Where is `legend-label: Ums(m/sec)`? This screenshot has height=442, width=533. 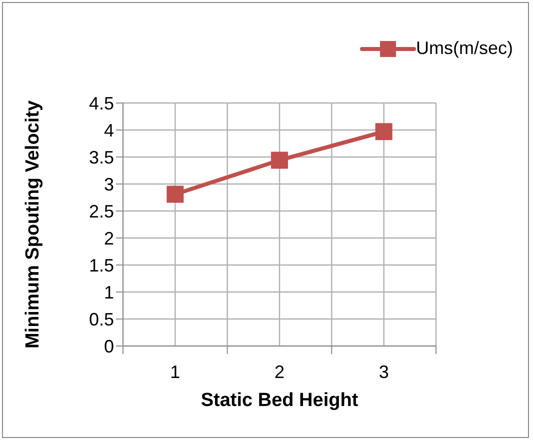
legend-label: Ums(m/sec) is located at coordinates (464, 48).